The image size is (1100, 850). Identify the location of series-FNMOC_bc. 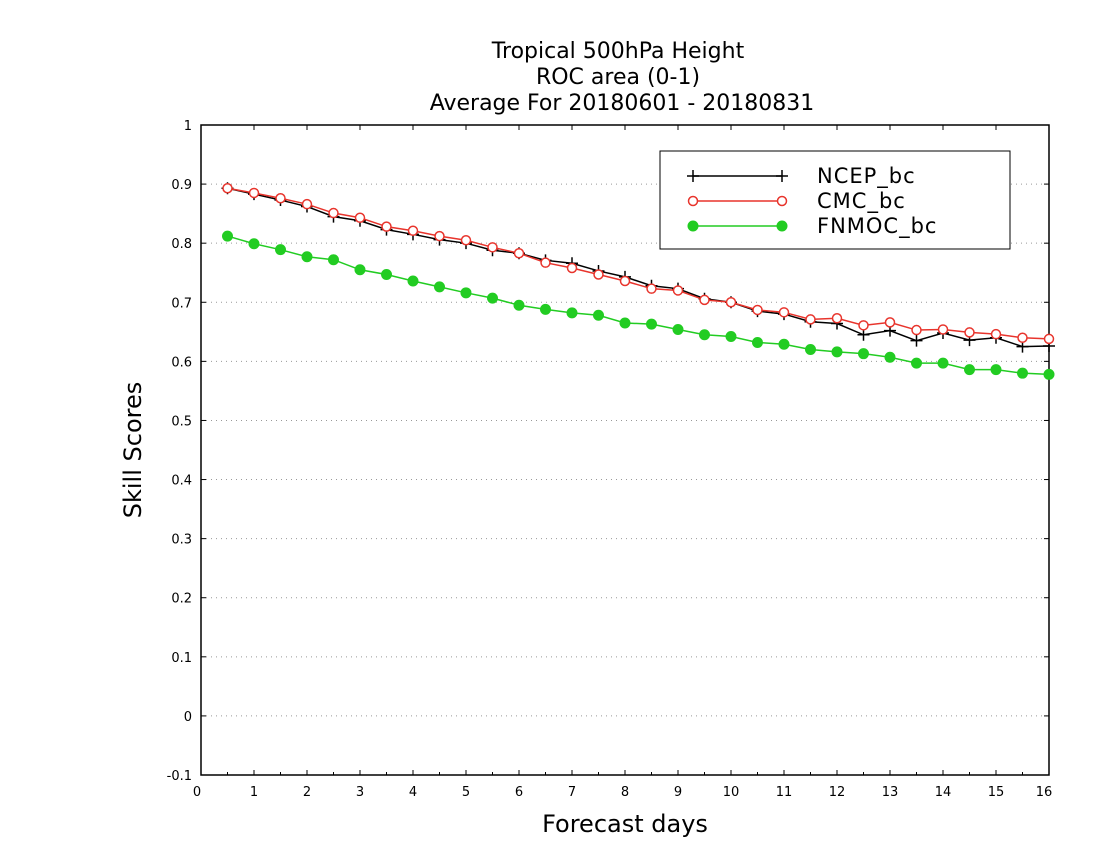
(638, 305).